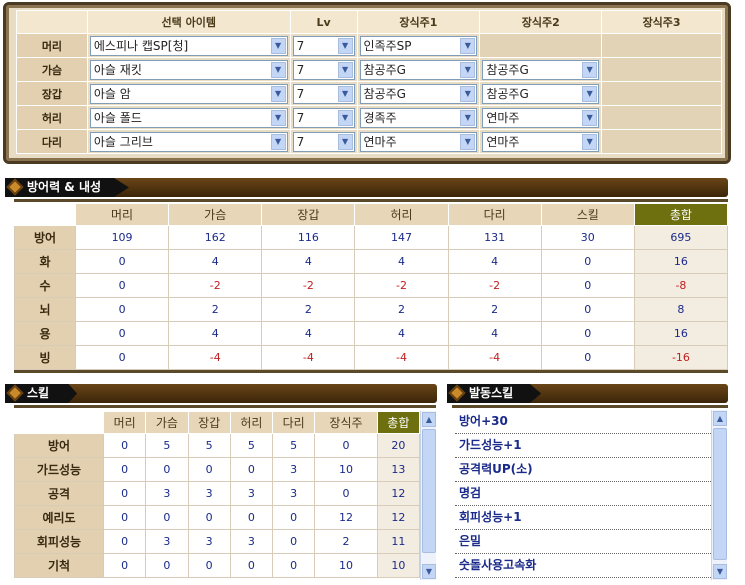  What do you see at coordinates (583, 470) in the screenshot?
I see `active-skill-item: 공격력UP(소)` at bounding box center [583, 470].